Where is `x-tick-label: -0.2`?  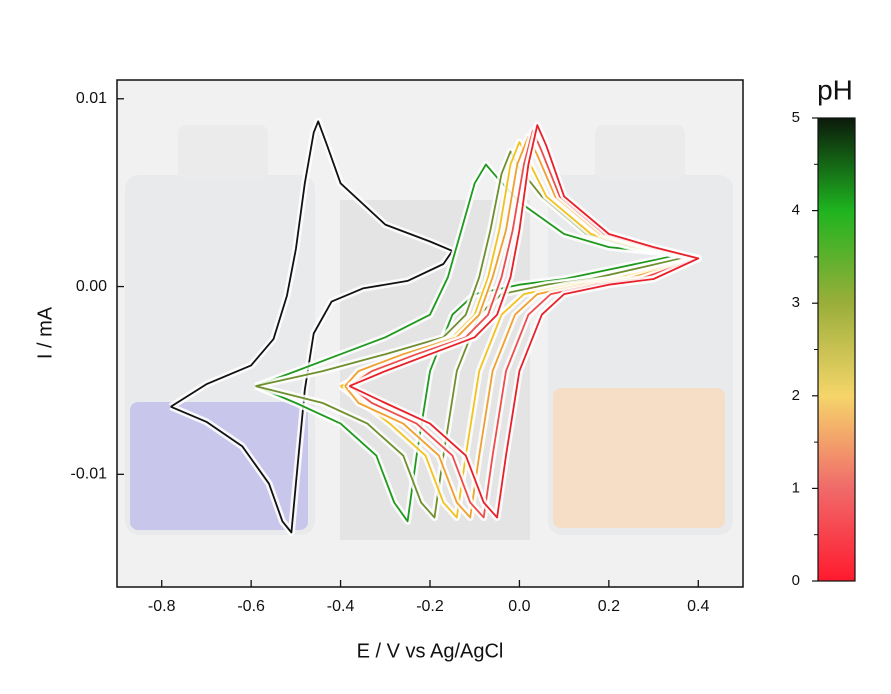 x-tick-label: -0.2 is located at coordinates (430, 606).